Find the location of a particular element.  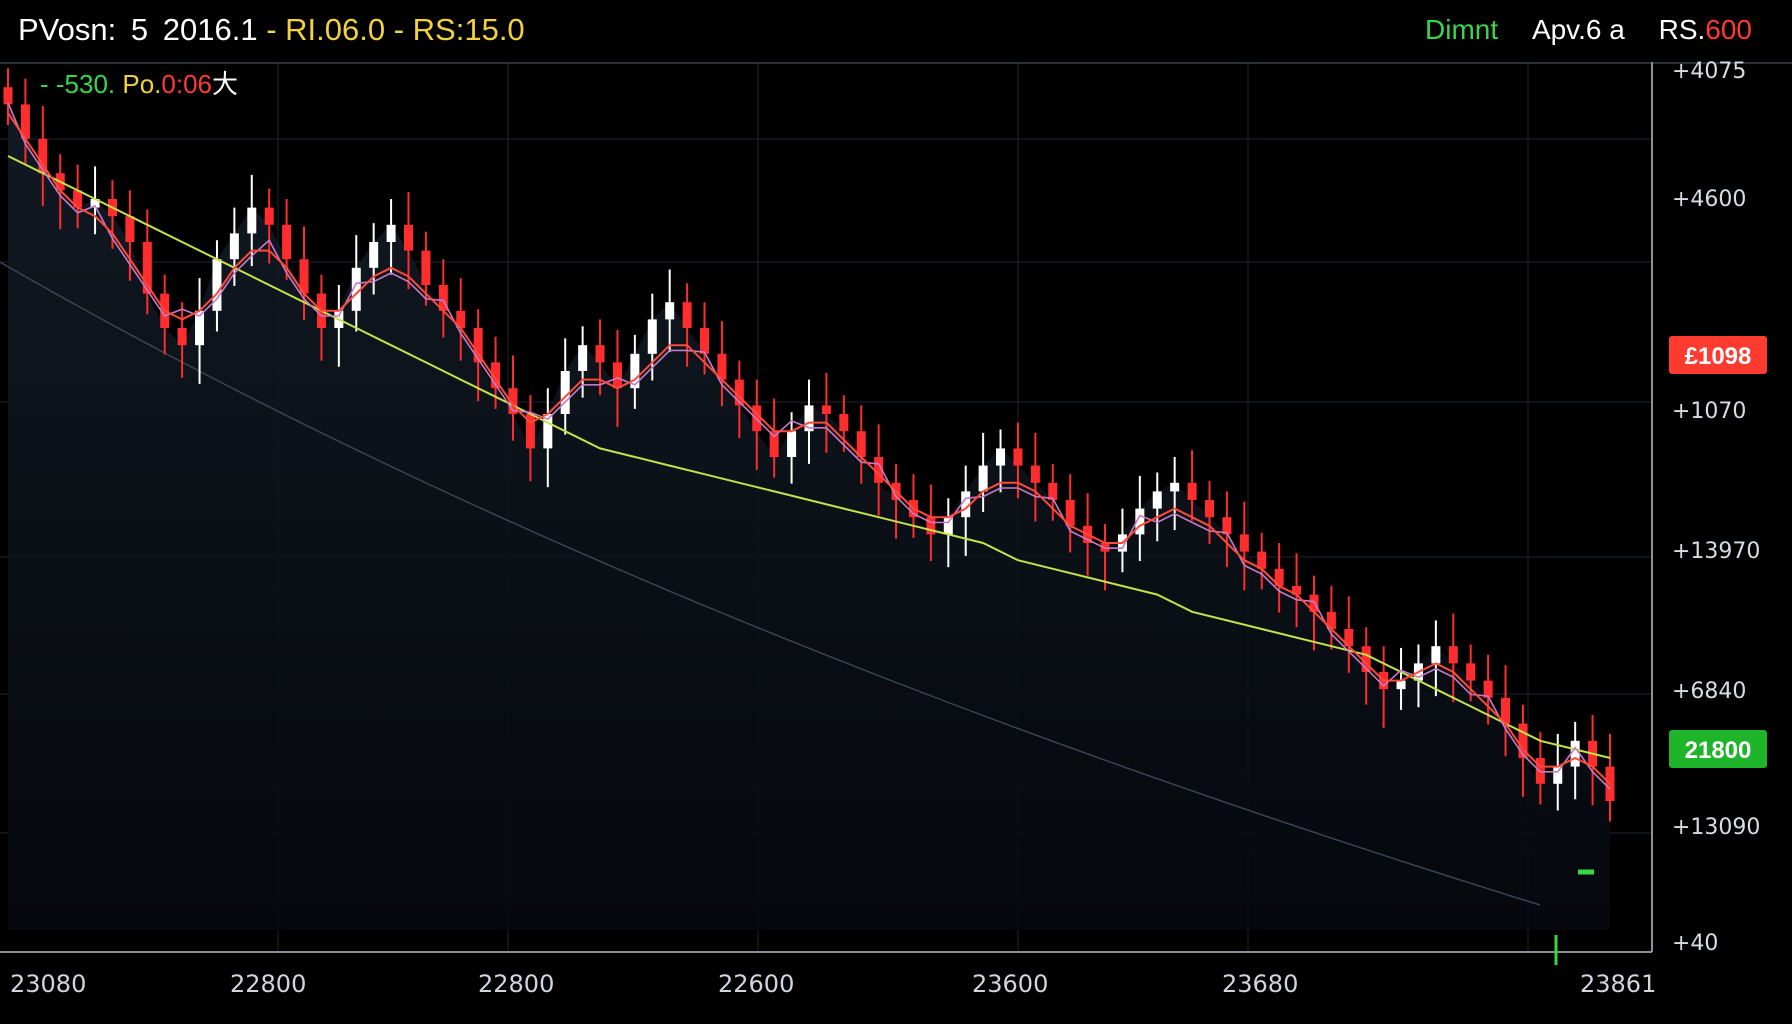

symbol-name: PVosn: is located at coordinates (67, 29).